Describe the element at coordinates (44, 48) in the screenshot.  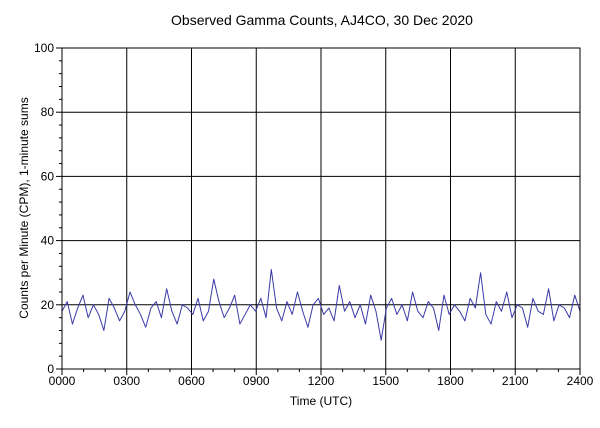
I see `y-tick-label: 100` at that location.